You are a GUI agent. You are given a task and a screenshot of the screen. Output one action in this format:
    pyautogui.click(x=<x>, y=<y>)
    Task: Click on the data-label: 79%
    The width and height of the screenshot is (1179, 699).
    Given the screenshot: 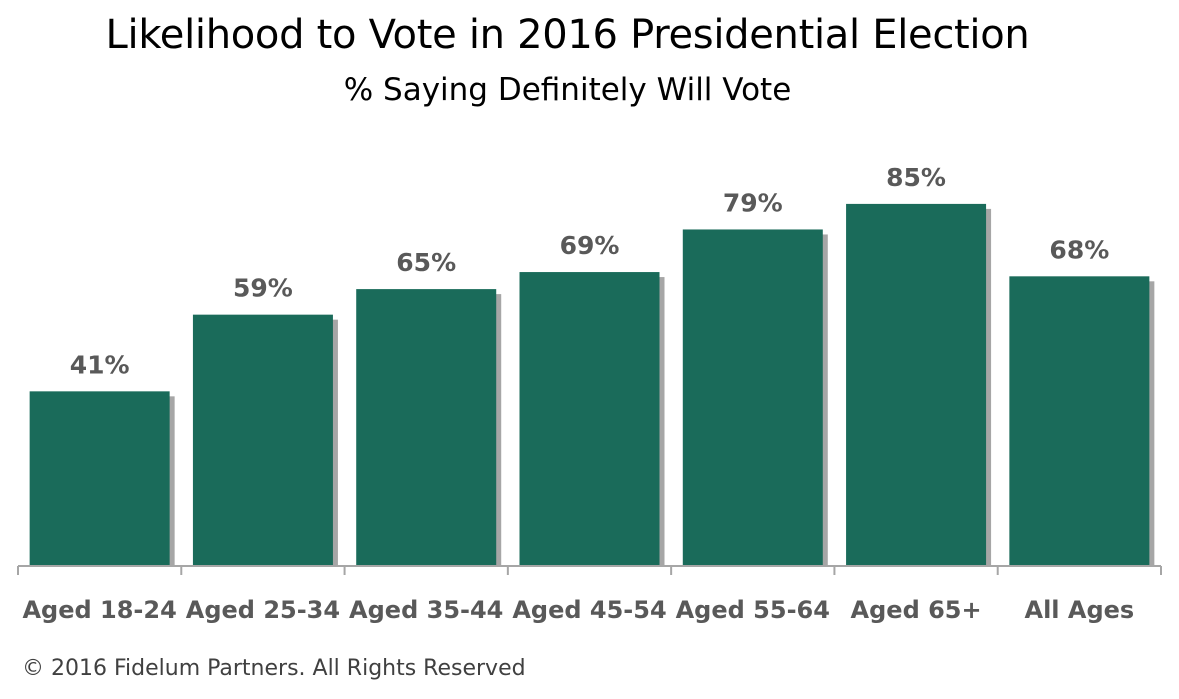 What is the action you would take?
    pyautogui.click(x=753, y=202)
    